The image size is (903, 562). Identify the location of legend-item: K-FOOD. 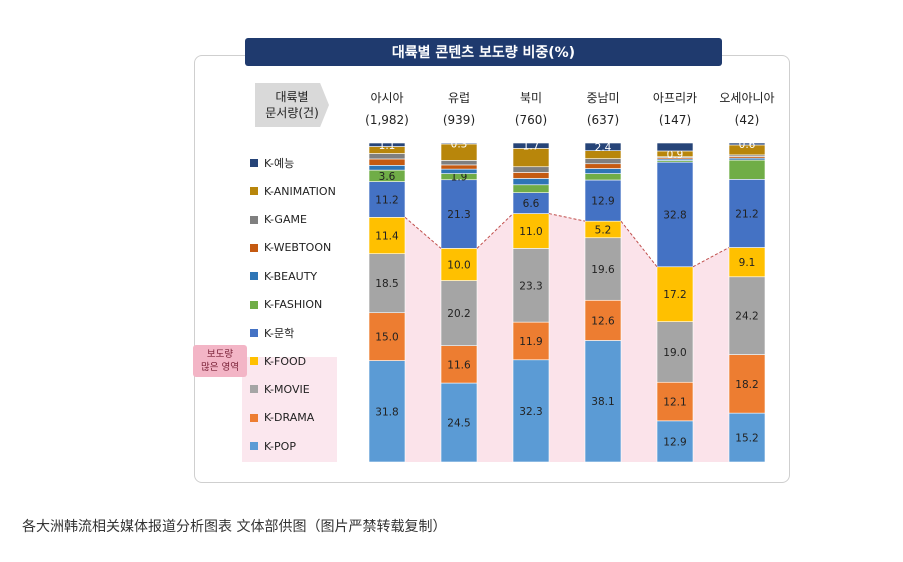
(278, 361).